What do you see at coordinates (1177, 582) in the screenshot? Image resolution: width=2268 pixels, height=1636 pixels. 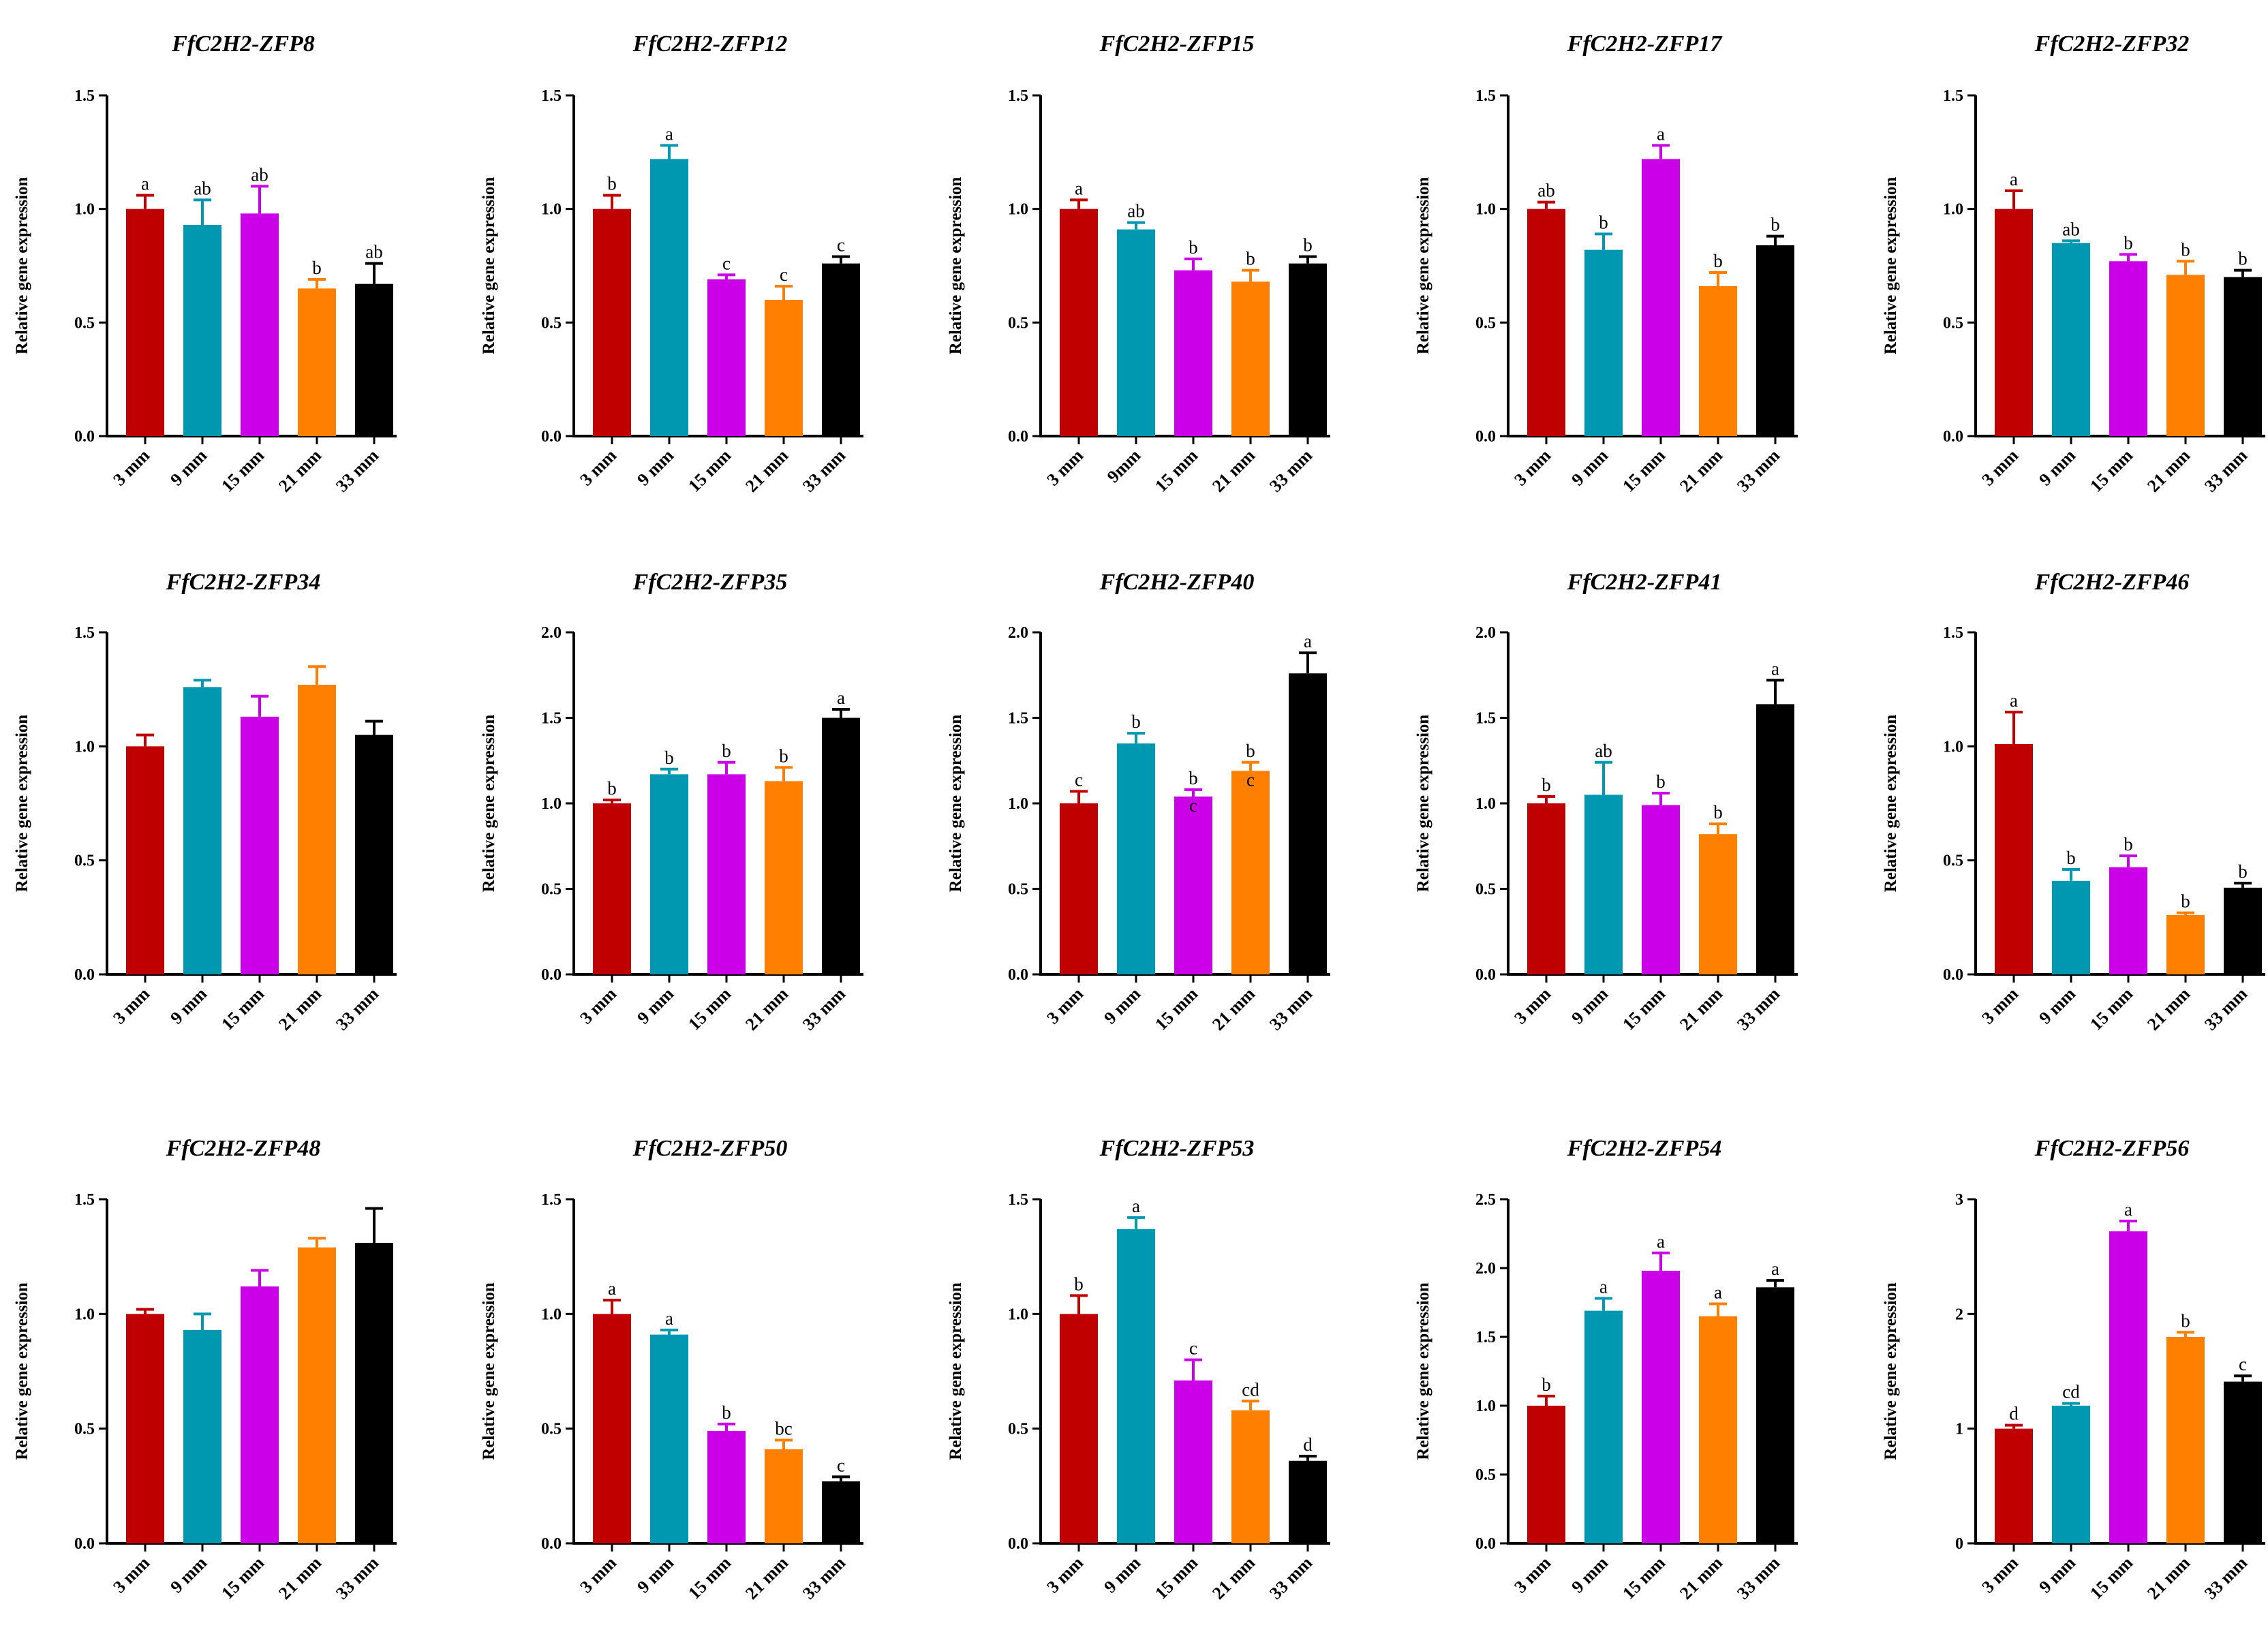 I see `chart-title: FfC2H2-ZFP40` at bounding box center [1177, 582].